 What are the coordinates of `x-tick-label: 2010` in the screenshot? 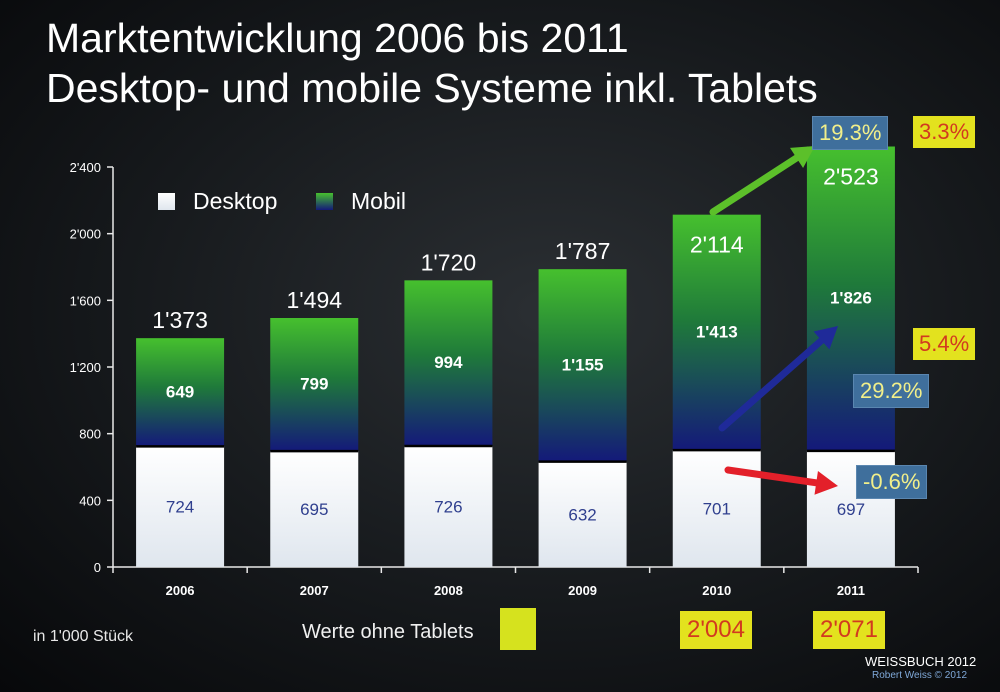 It's located at (716, 590).